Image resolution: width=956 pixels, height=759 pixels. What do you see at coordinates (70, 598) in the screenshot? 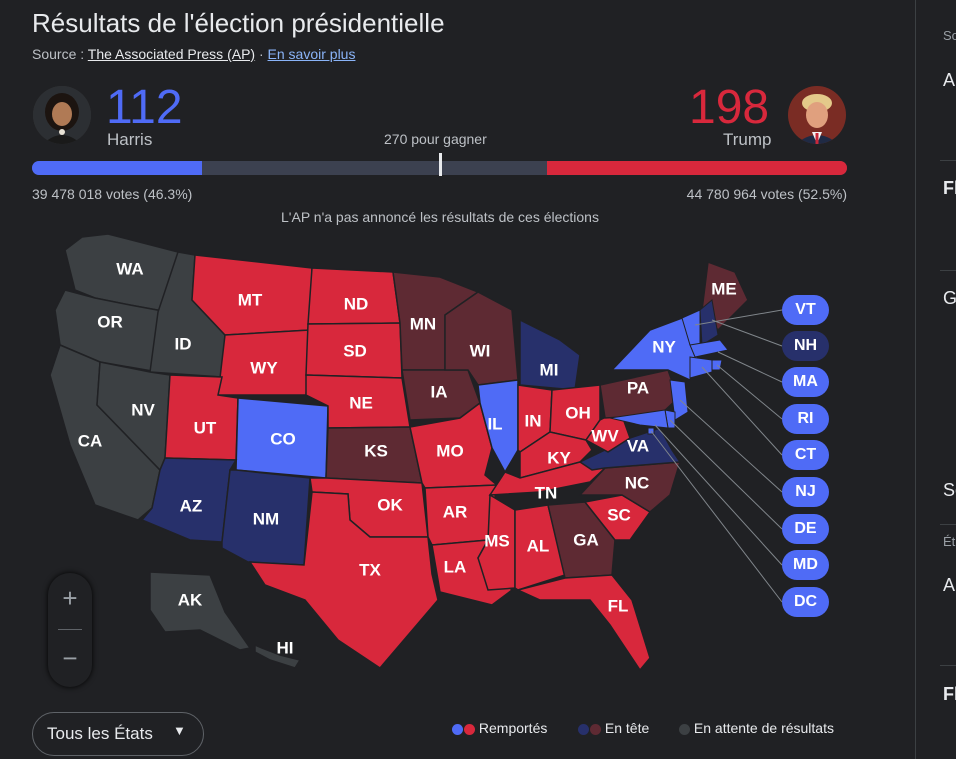
I see `zoom-in-button: +` at bounding box center [70, 598].